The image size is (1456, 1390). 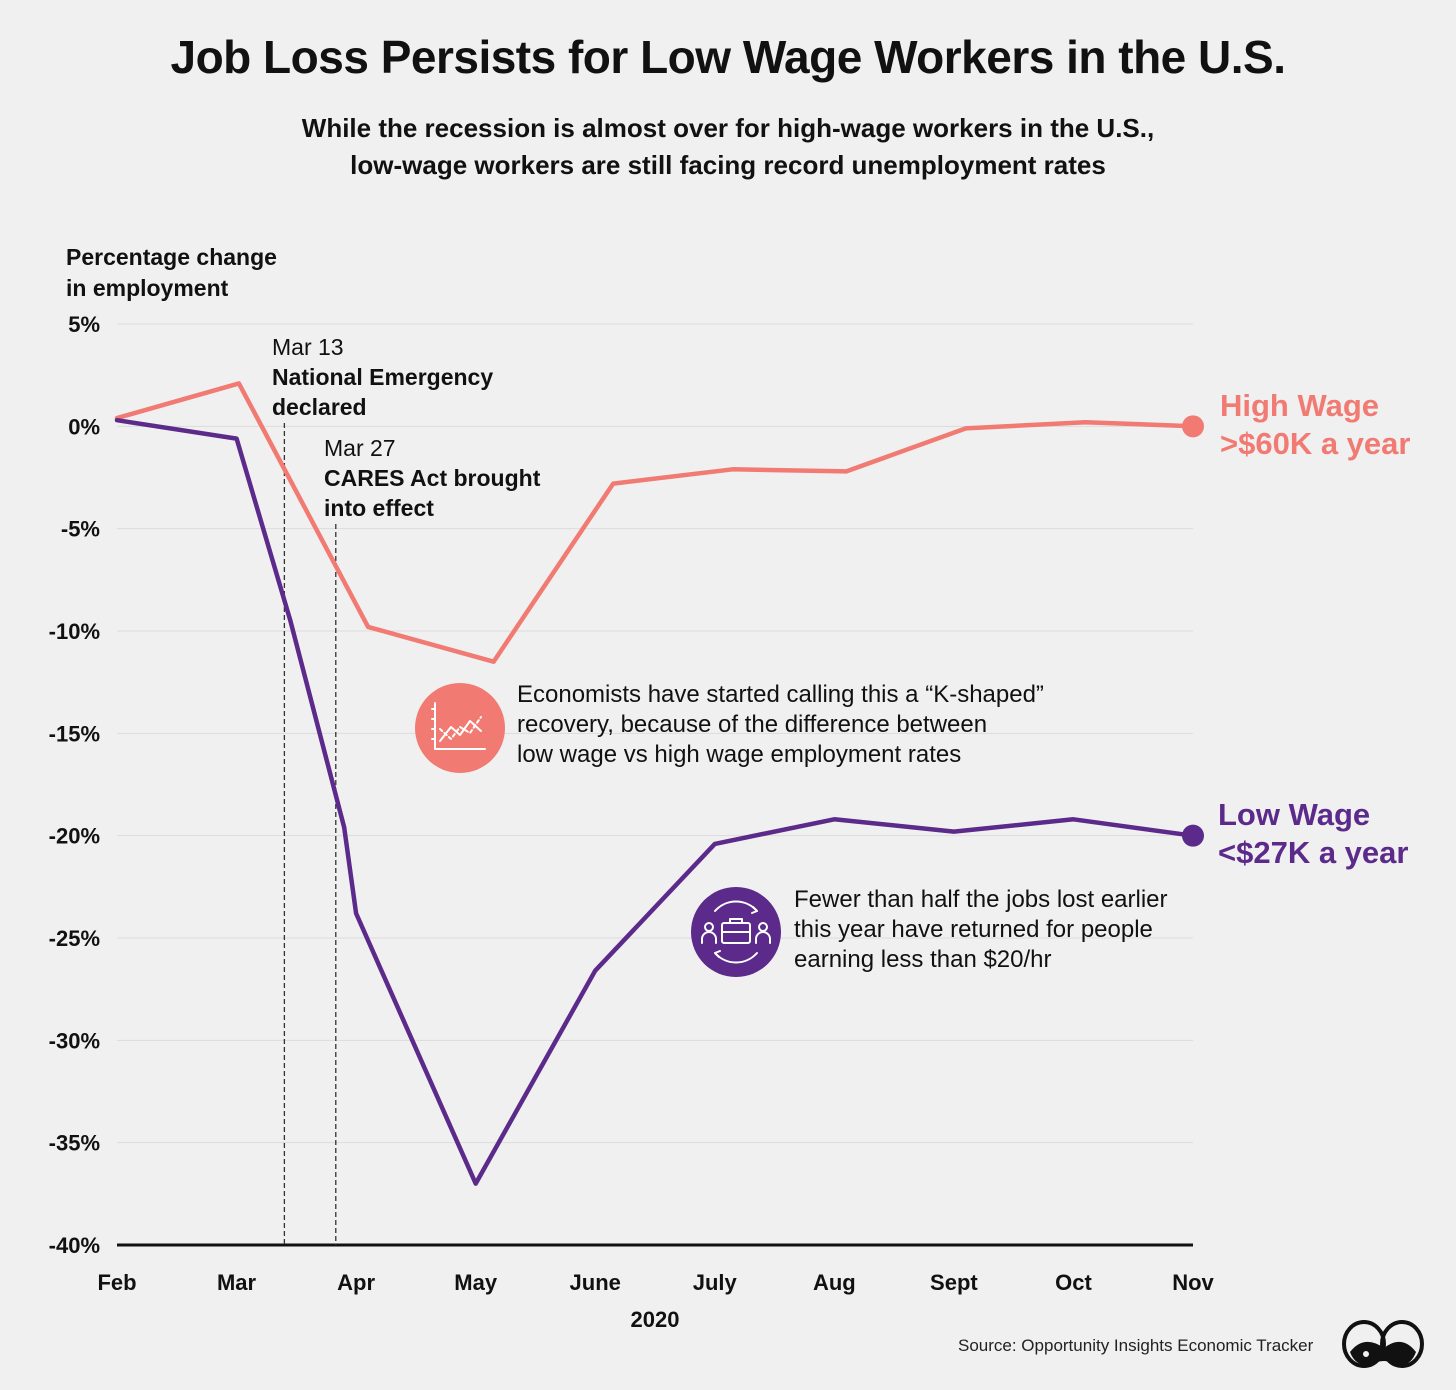 What do you see at coordinates (1073, 1282) in the screenshot?
I see `x-tick-label: Oct` at bounding box center [1073, 1282].